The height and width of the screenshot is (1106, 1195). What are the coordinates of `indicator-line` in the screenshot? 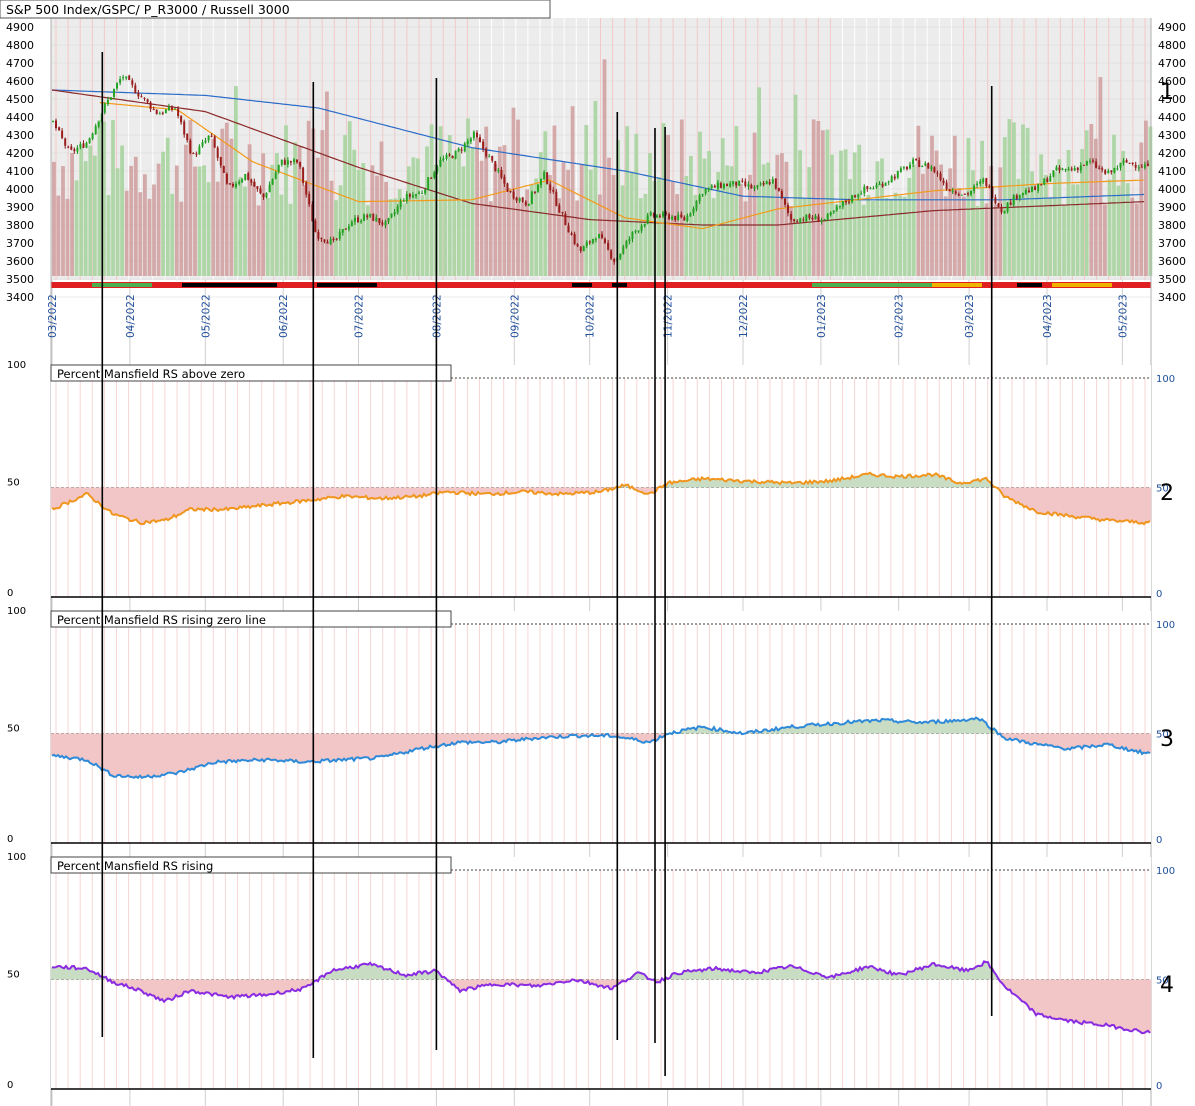 It's located at (601, 997).